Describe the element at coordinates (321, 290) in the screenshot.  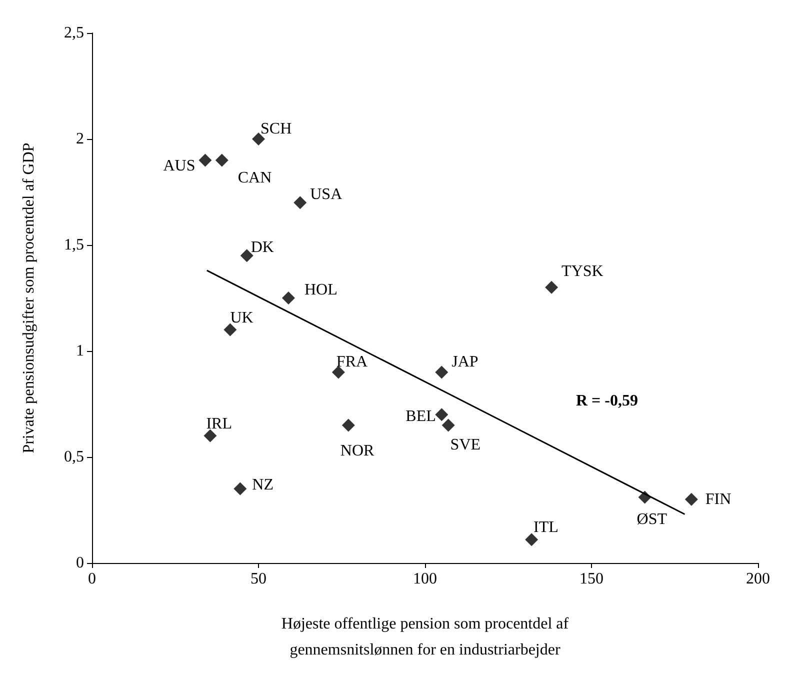
I see `annotation: HOL` at that location.